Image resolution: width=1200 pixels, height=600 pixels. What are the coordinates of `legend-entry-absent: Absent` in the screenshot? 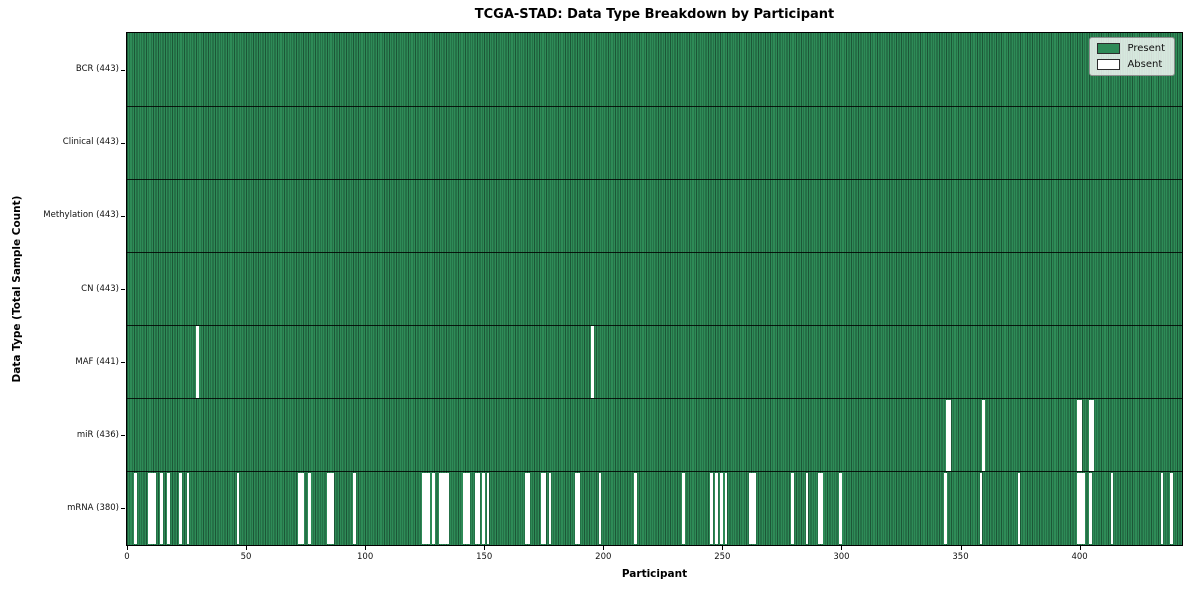 It's located at (1131, 64).